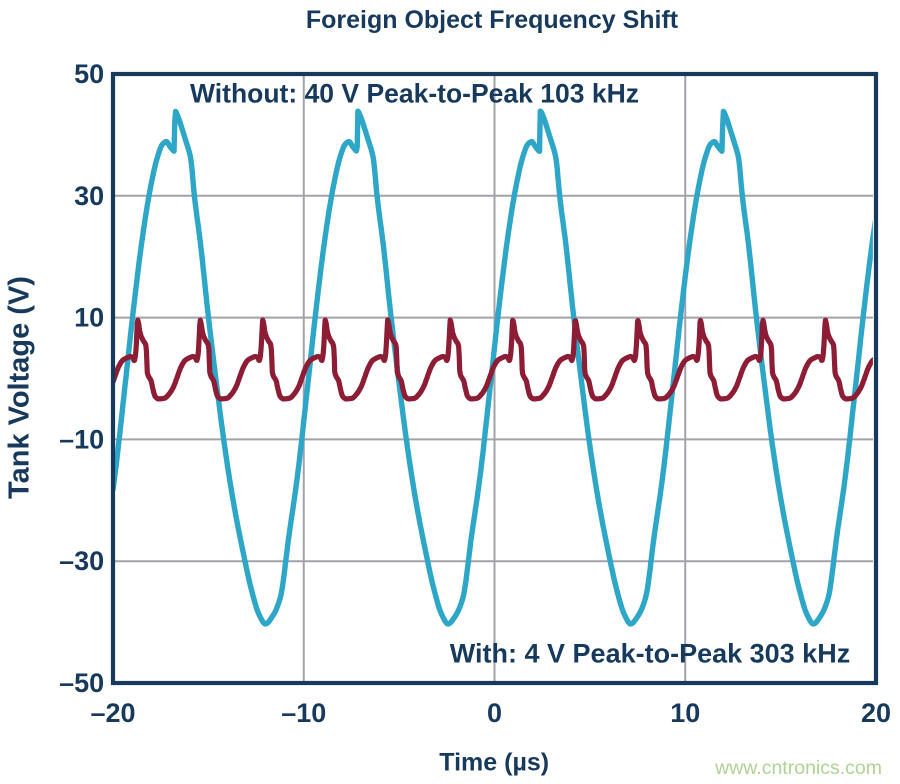  Describe the element at coordinates (89, 74) in the screenshot. I see `svg-text: 50` at that location.